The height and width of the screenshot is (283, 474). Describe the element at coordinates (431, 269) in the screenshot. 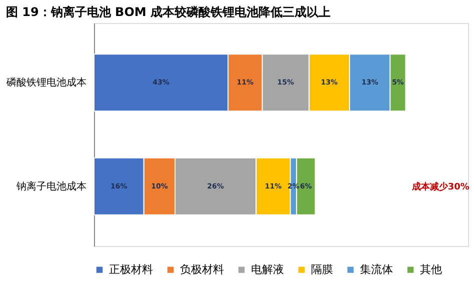

I see `legend-label: 其他` at that location.